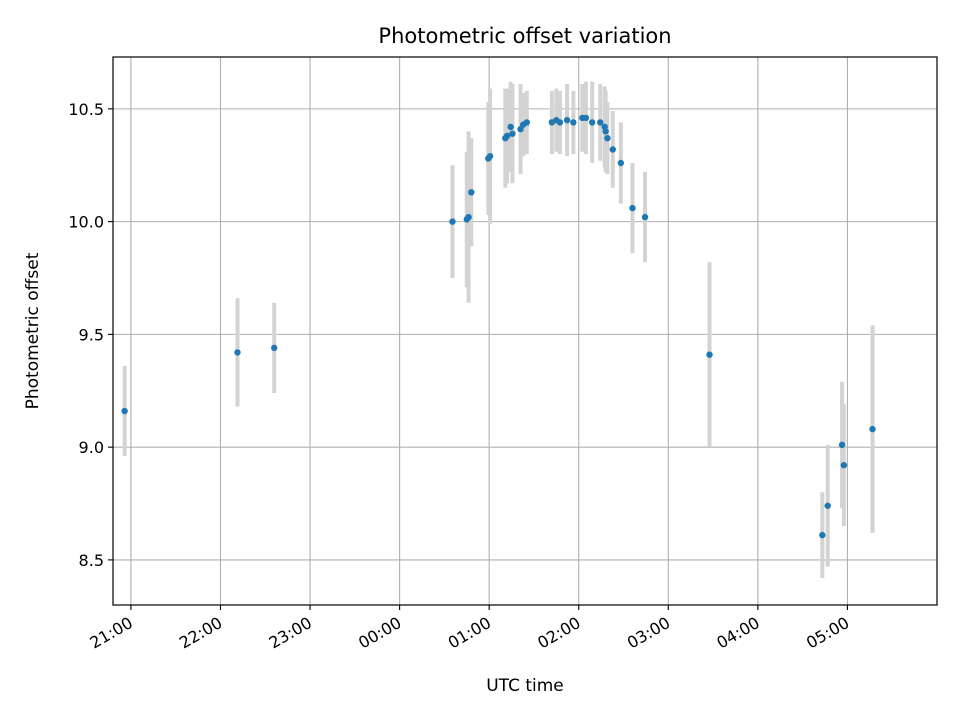 The image size is (960, 720). I want to click on y-tick-label: 10.0, so click(86, 222).